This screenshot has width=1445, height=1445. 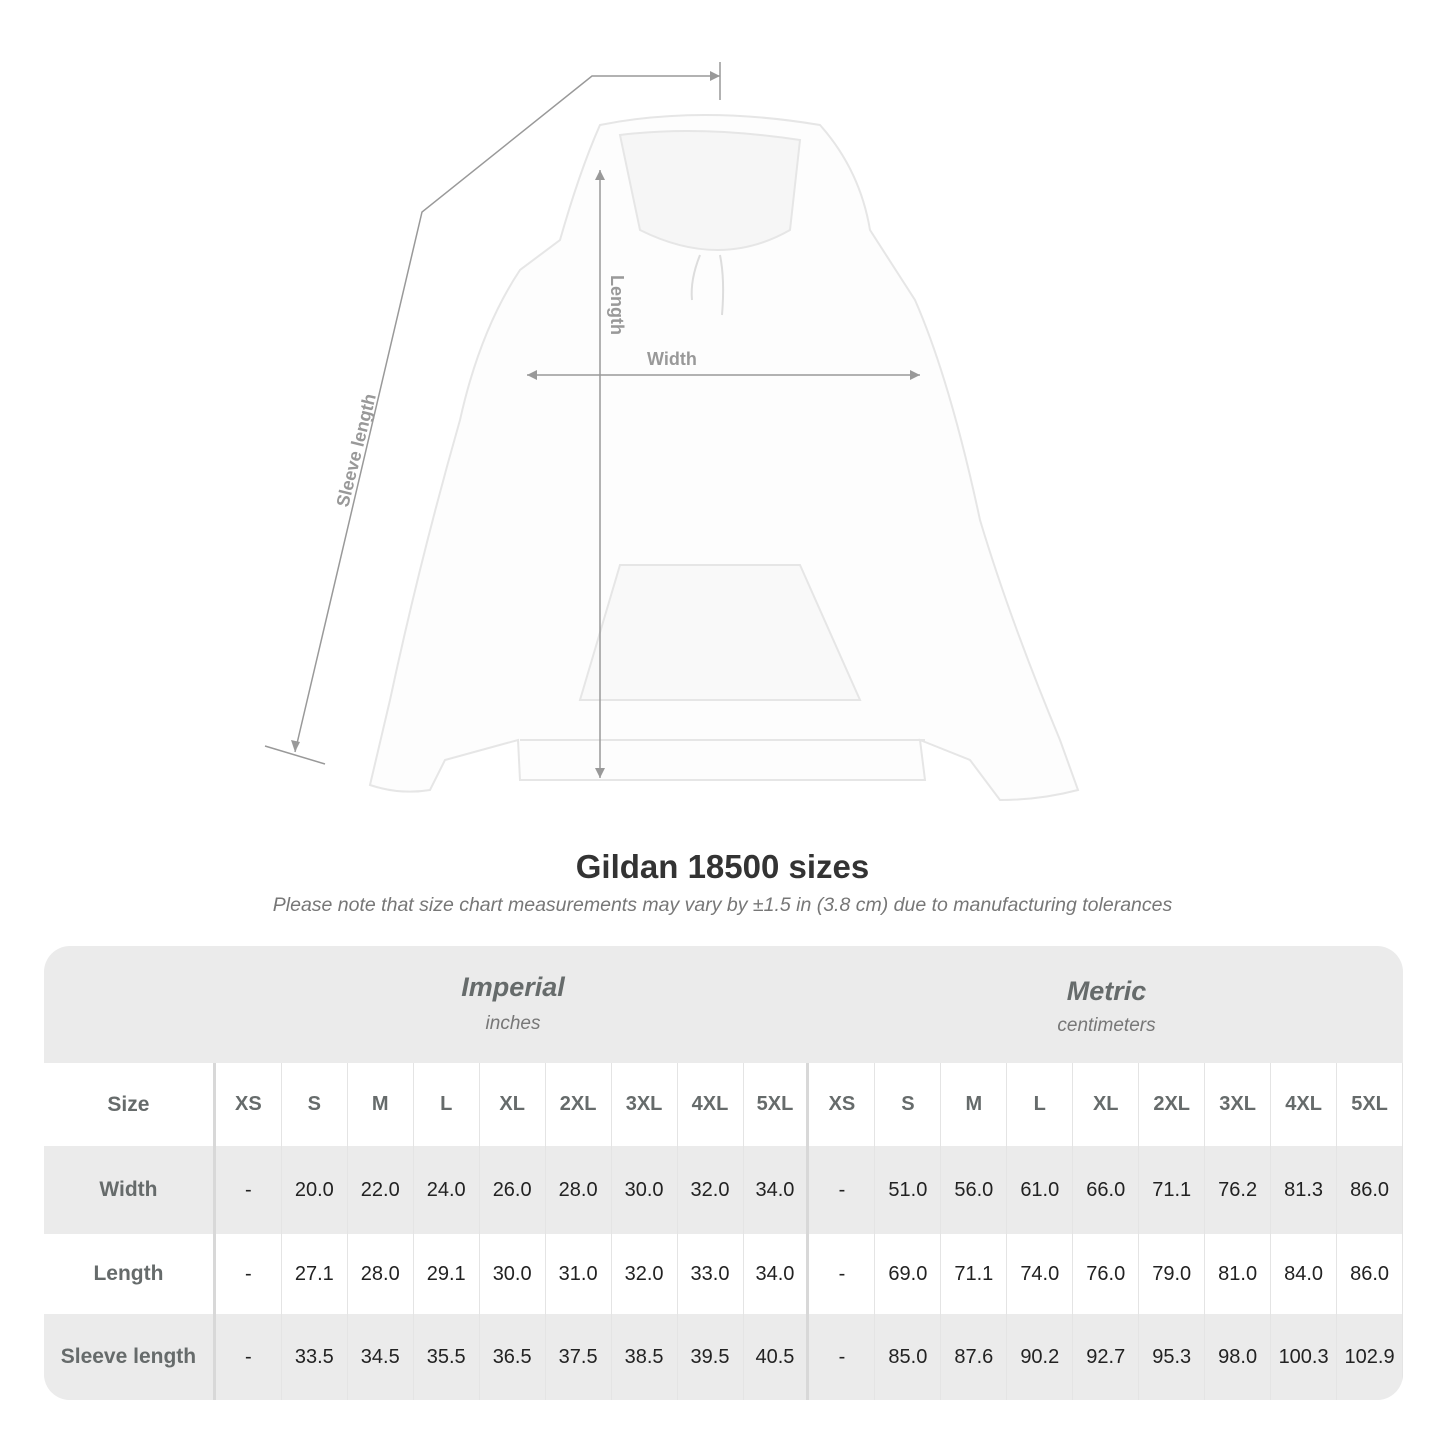 What do you see at coordinates (130, 1104) in the screenshot?
I see `size-header-label: Size` at bounding box center [130, 1104].